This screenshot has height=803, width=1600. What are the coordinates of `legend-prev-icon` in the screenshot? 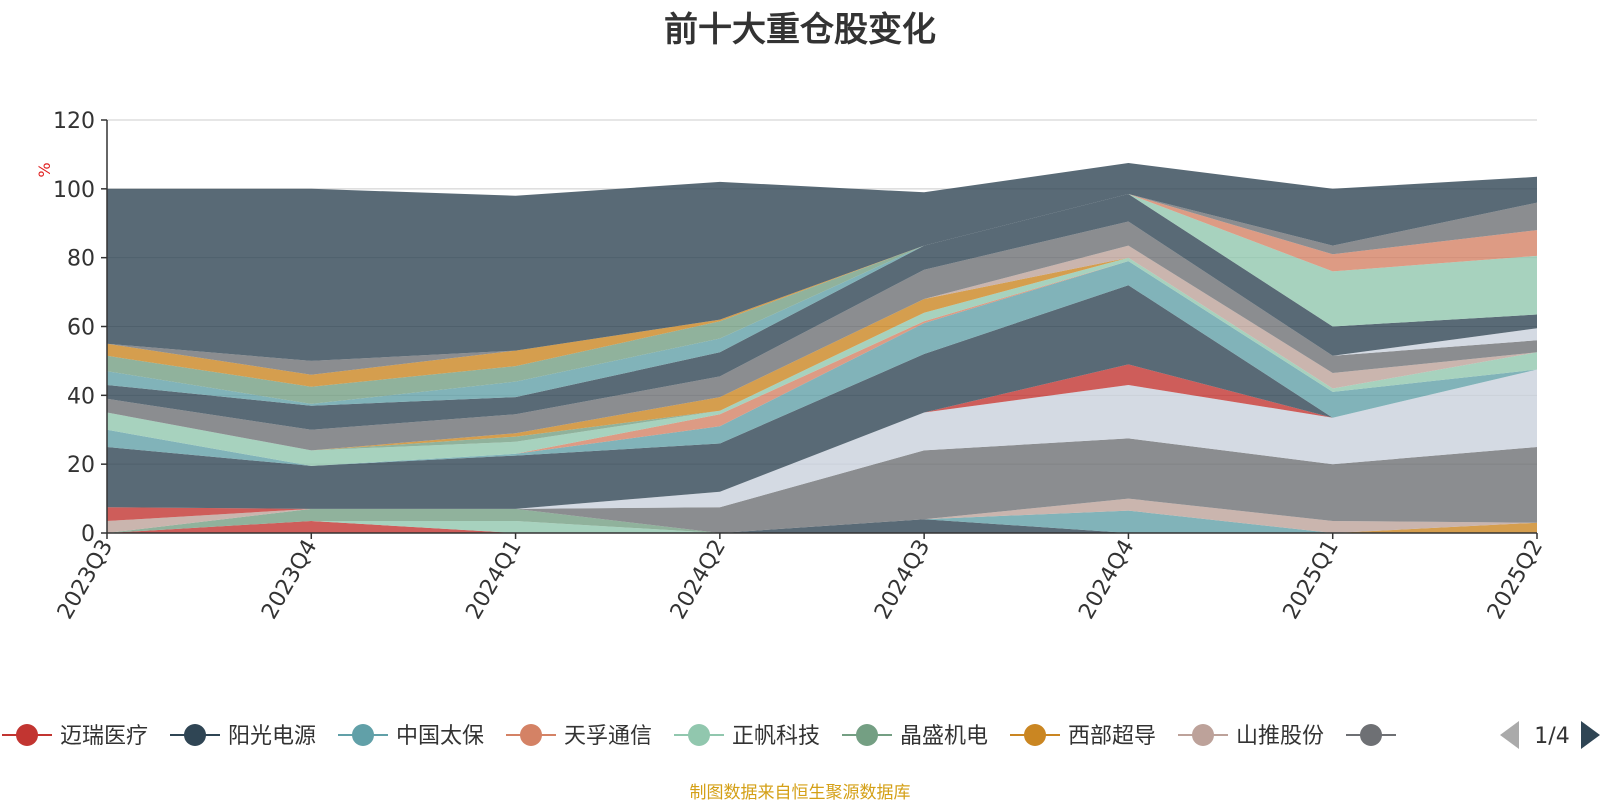 It's located at (1509, 735).